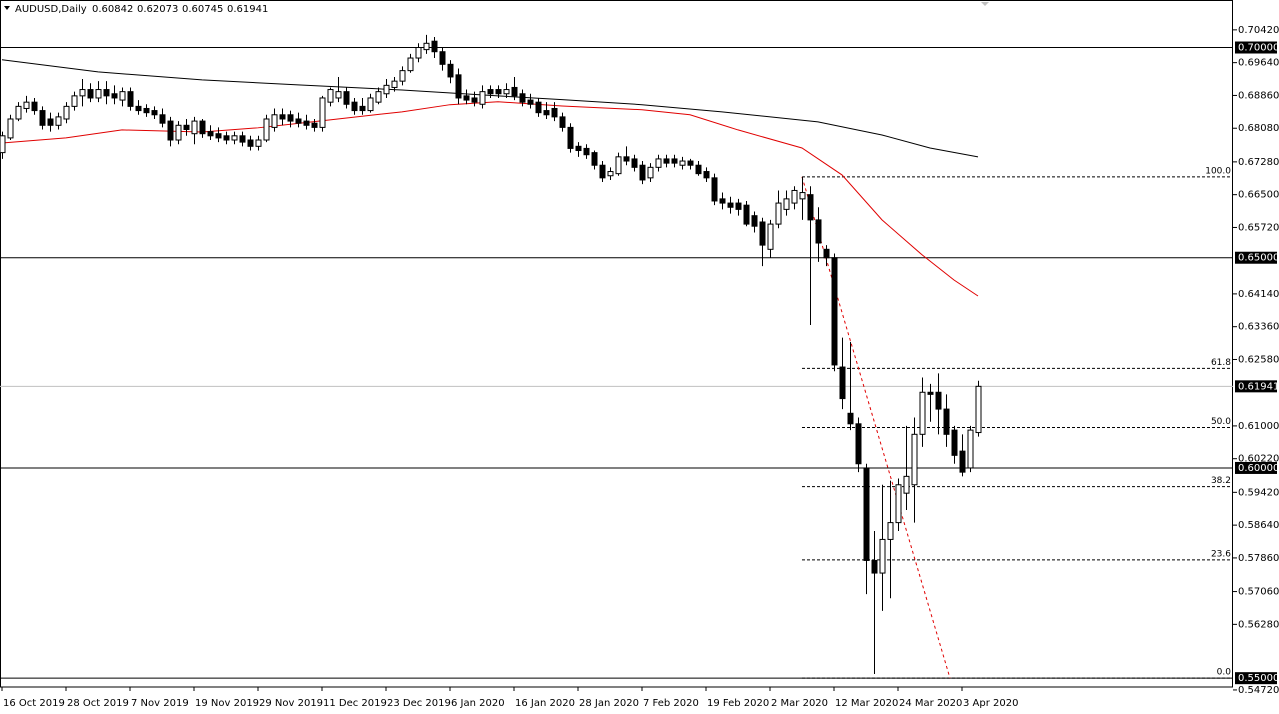 This screenshot has width=1279, height=714. What do you see at coordinates (1258, 624) in the screenshot?
I see `y-tick-label: 0.56280` at bounding box center [1258, 624].